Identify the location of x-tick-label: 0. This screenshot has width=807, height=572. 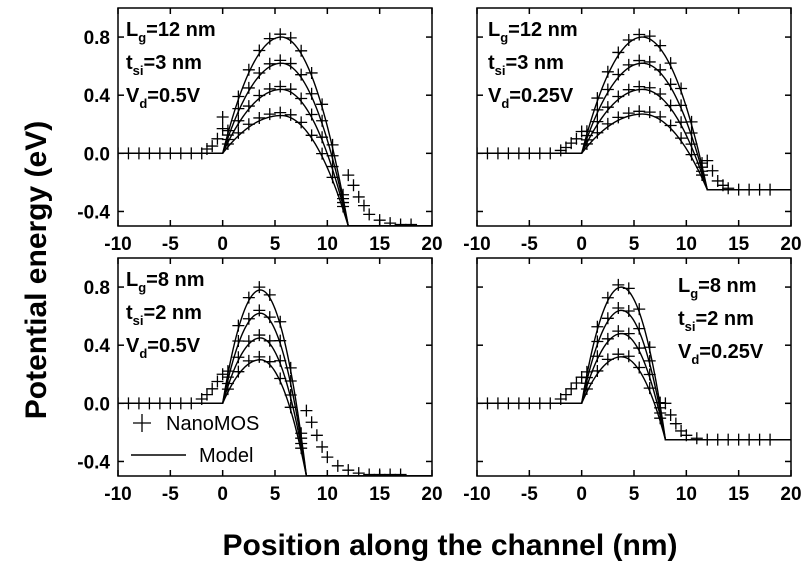
(581, 244).